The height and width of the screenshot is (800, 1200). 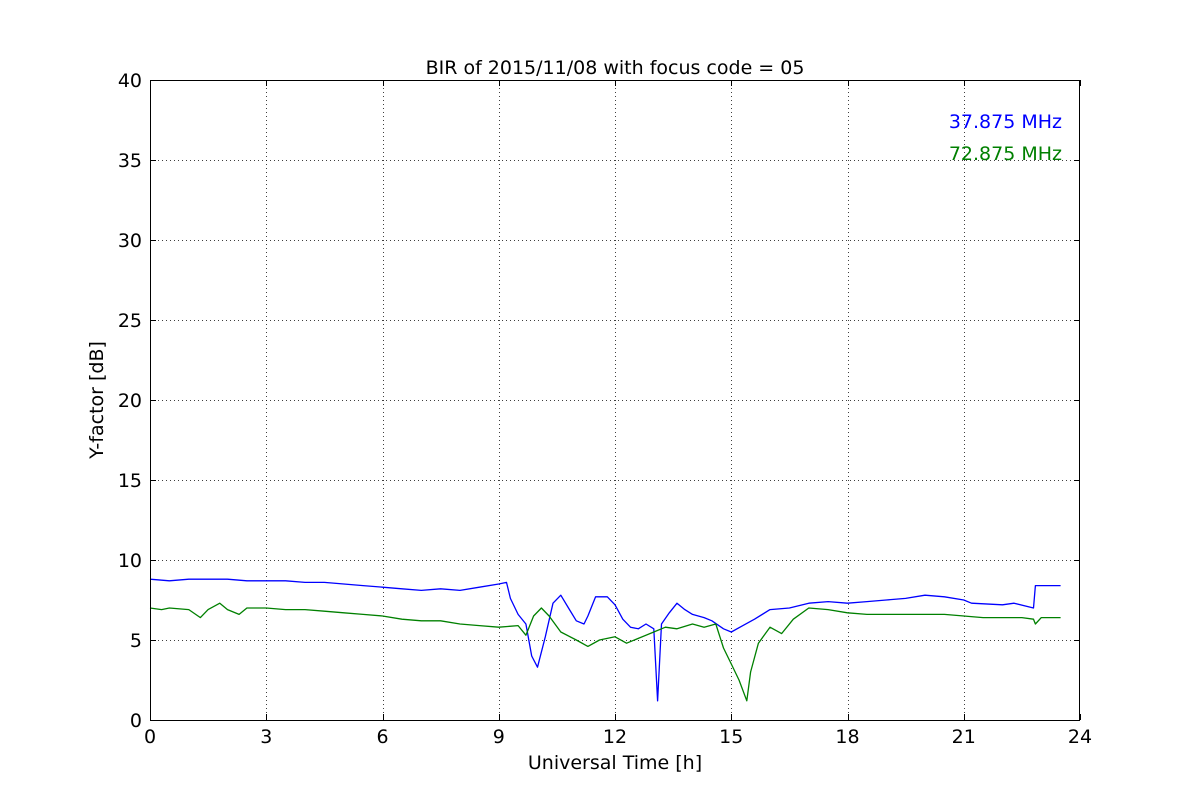 I want to click on legend-label-1: 37.875 MHz, so click(x=1005, y=122).